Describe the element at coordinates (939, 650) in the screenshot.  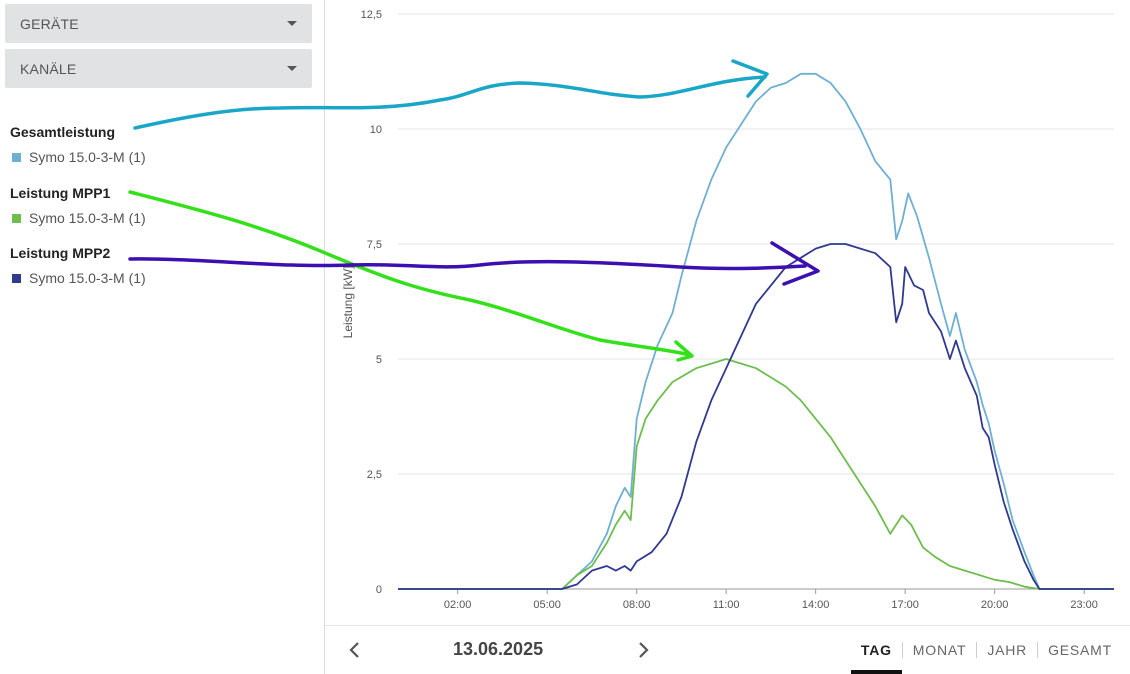
I see `tab-month: MONAT` at that location.